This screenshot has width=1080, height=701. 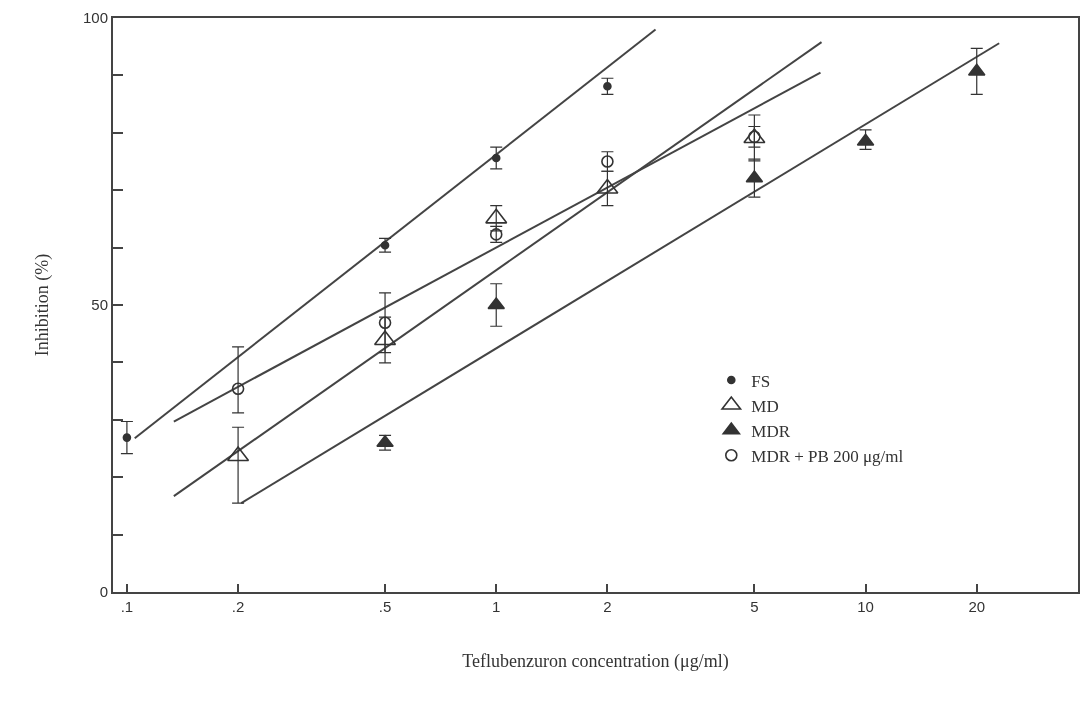 I want to click on x-tick-label: 1, so click(x=496, y=606).